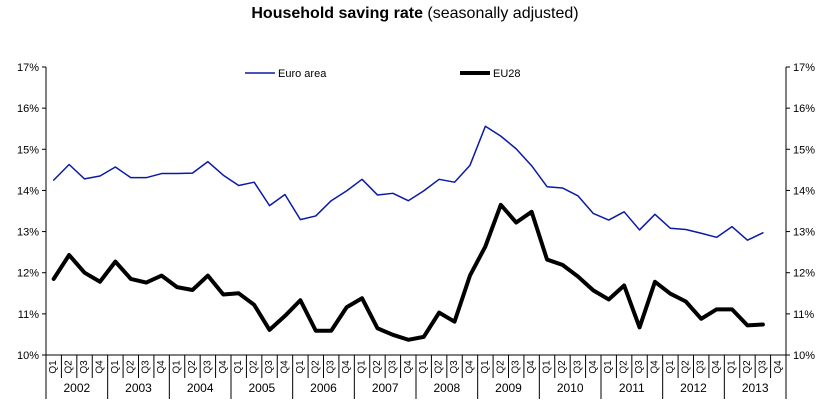  I want to click on y-tick-label-left: 16%, so click(28, 109).